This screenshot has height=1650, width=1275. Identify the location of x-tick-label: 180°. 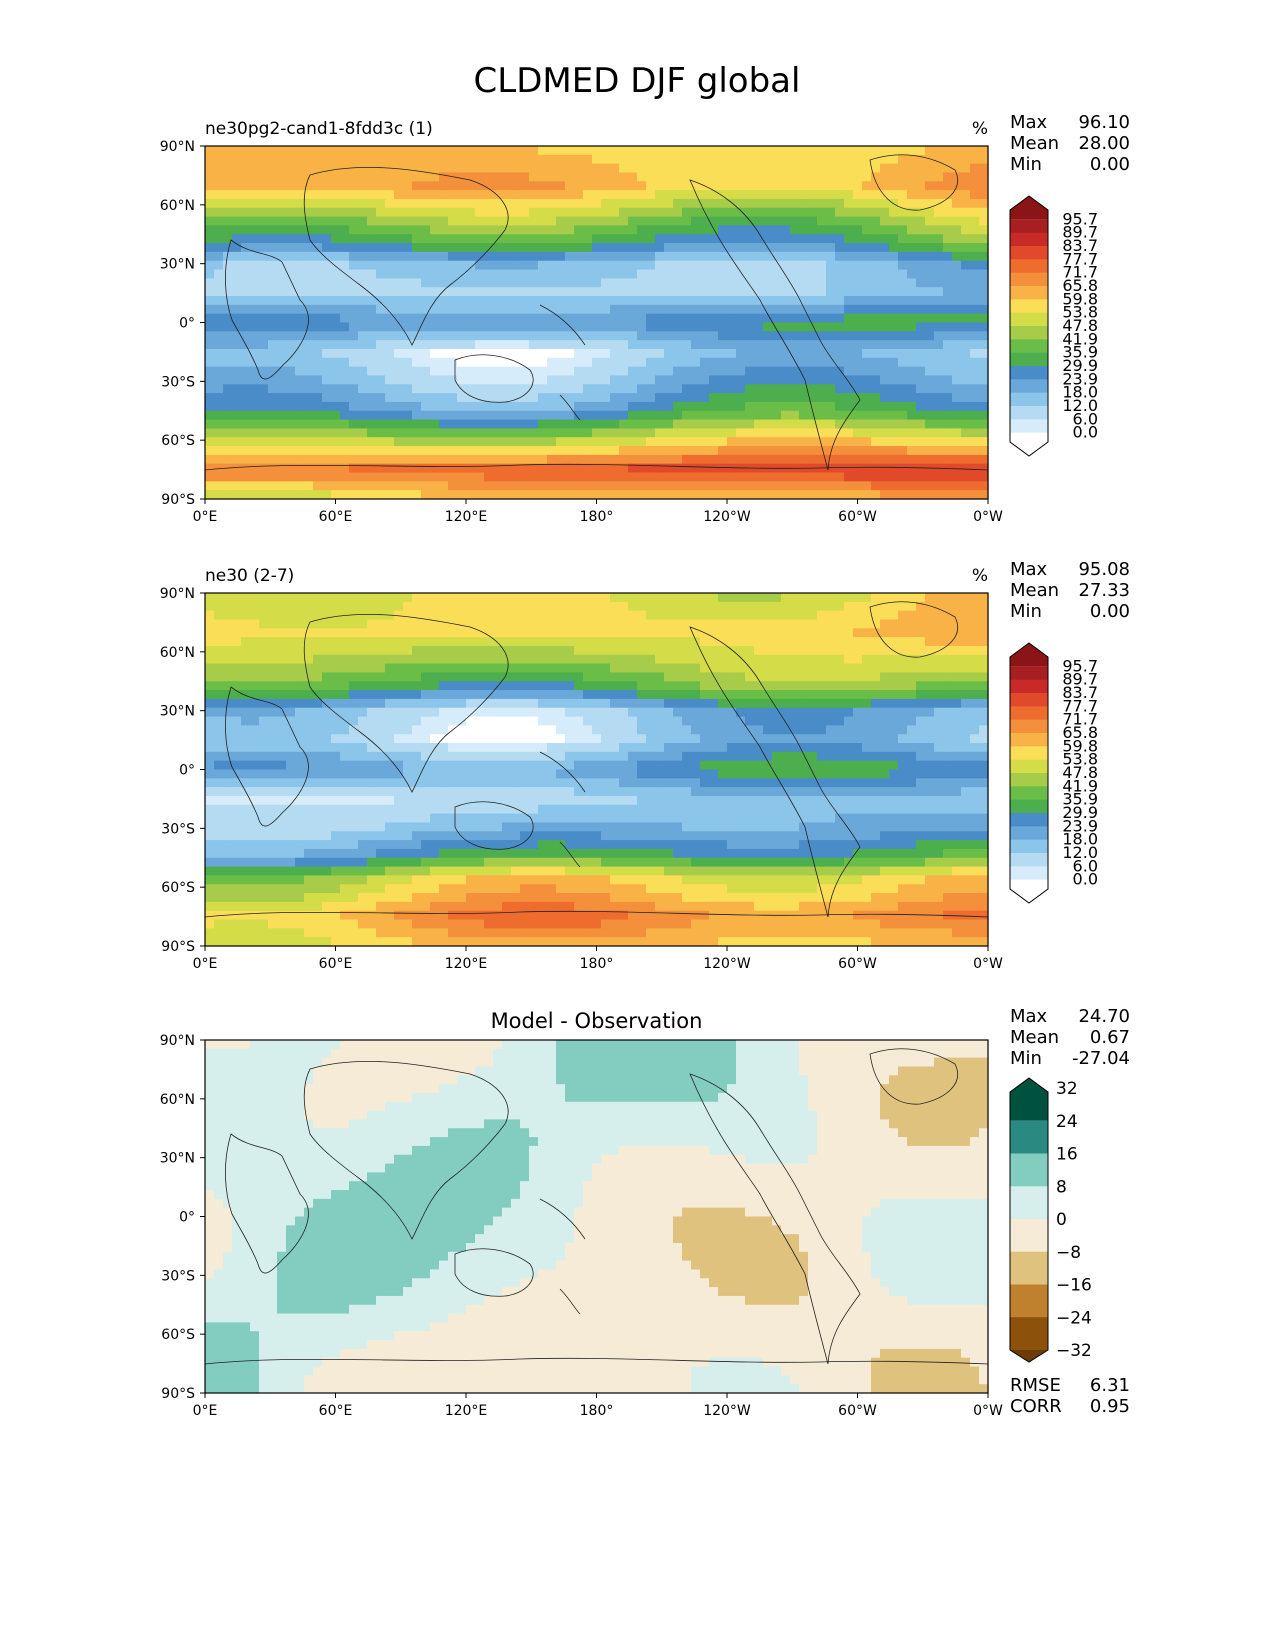
(597, 964).